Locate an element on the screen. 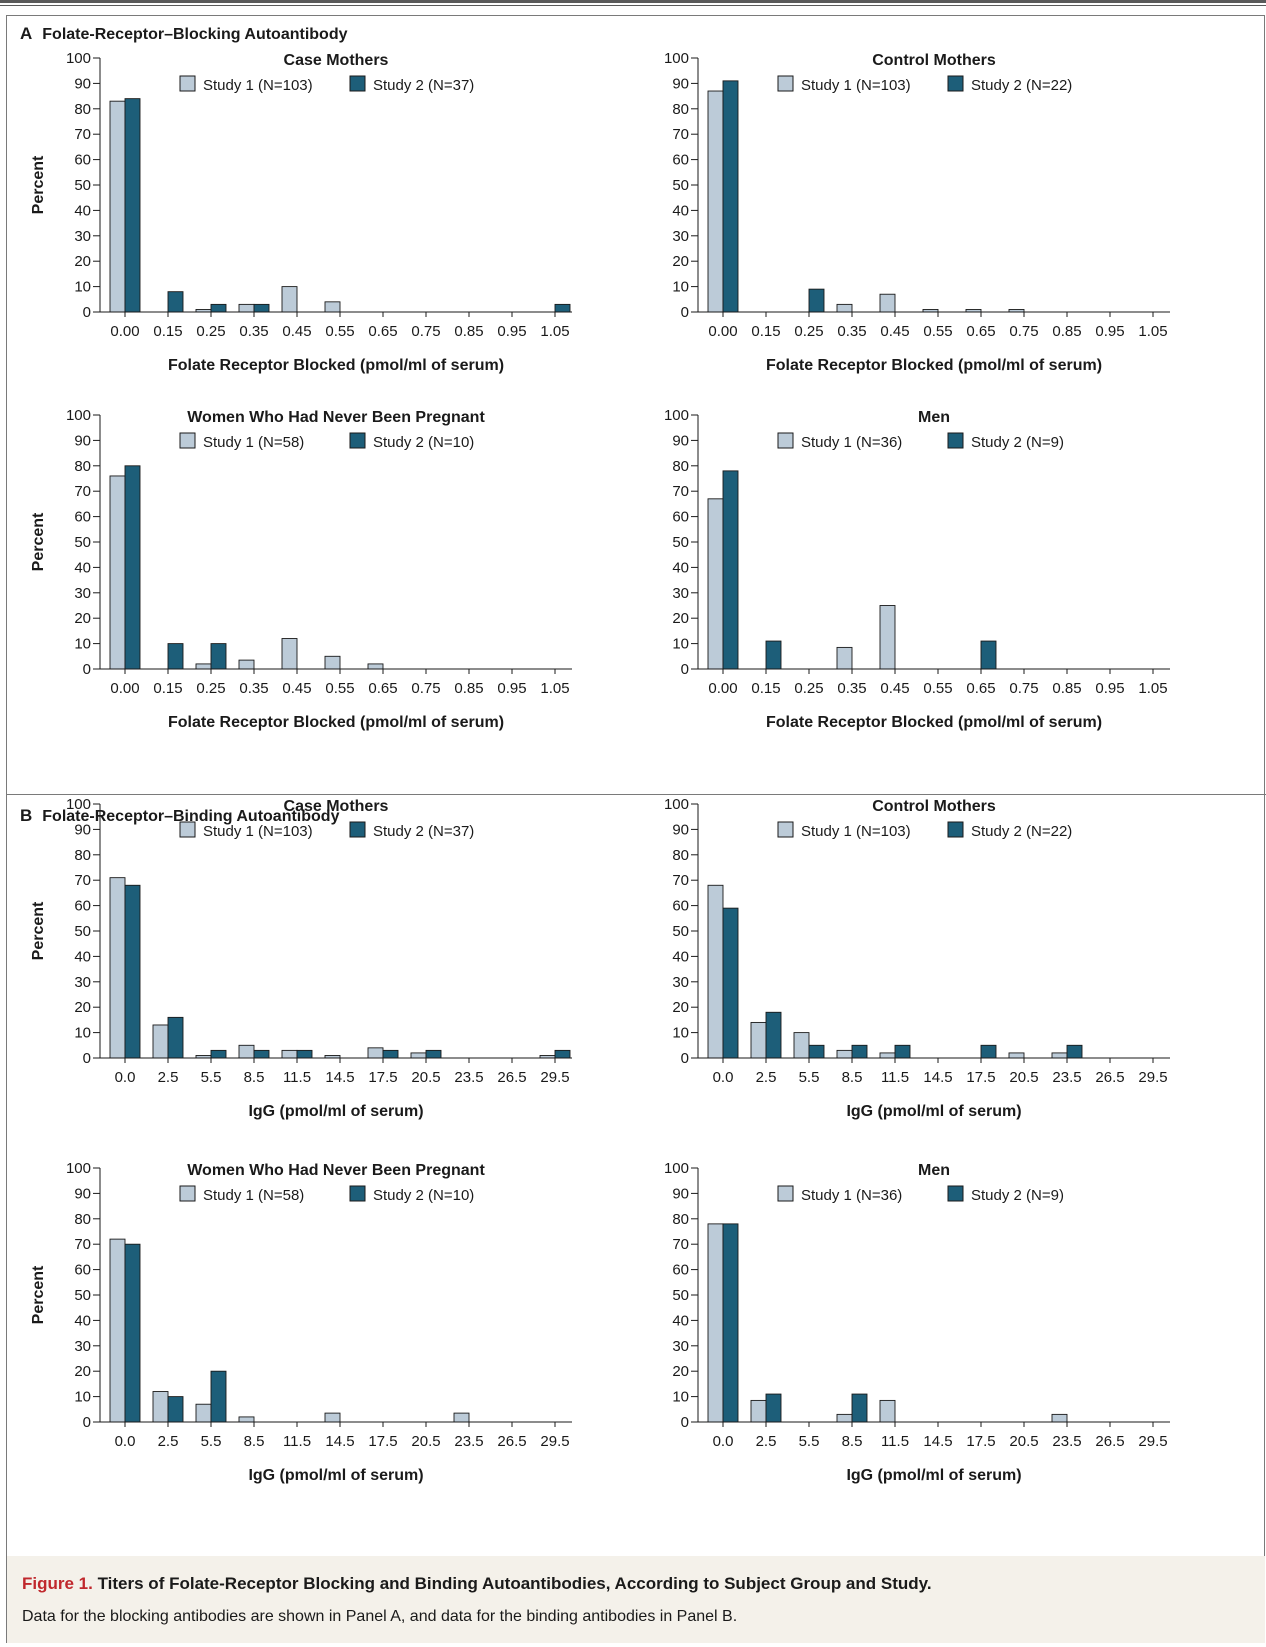  chart-0-y-tick-label: 40 is located at coordinates (82, 210).